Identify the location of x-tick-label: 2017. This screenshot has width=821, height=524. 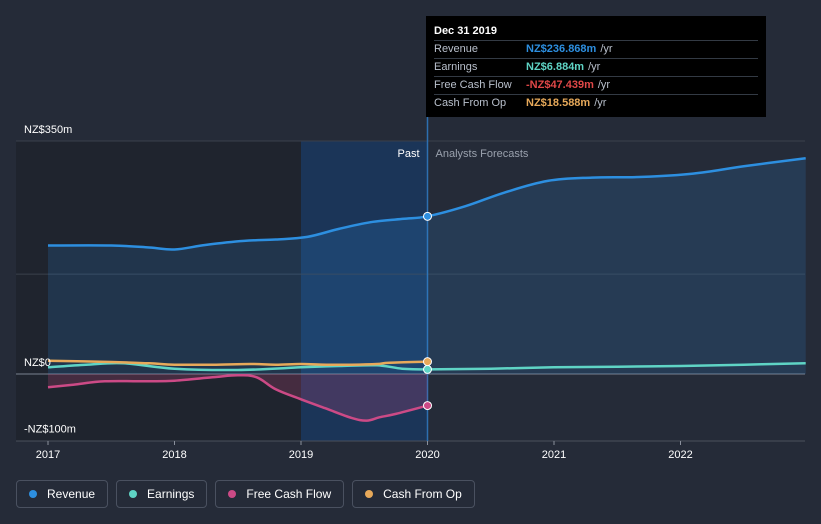
(48, 455).